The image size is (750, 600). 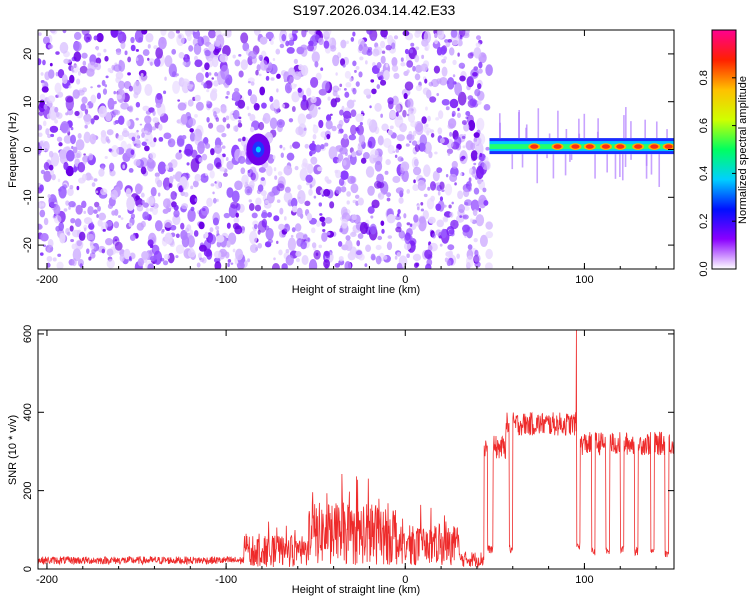 I want to click on spectrogram-x-tick-label: -200, so click(x=47, y=280).